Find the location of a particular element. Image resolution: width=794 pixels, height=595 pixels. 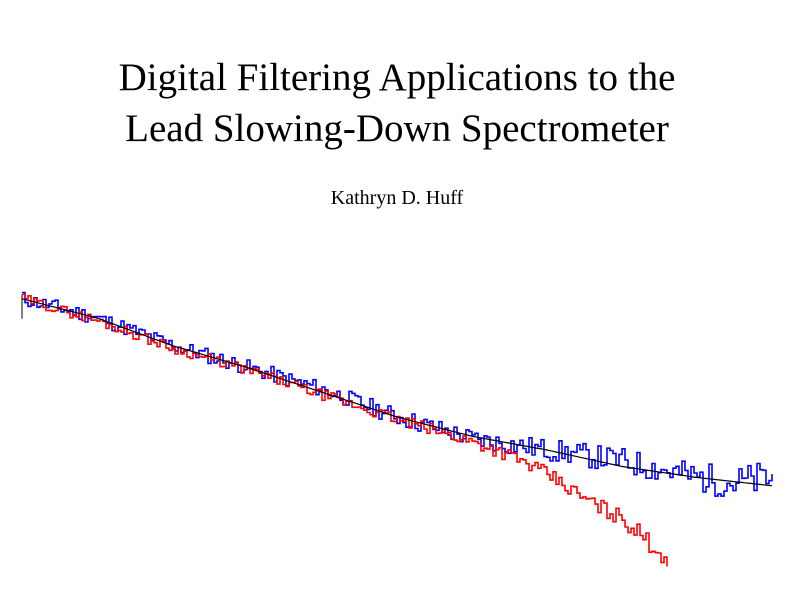

paper-title-line-2: Lead Slowing-Down Spectrometer is located at coordinates (397, 128).